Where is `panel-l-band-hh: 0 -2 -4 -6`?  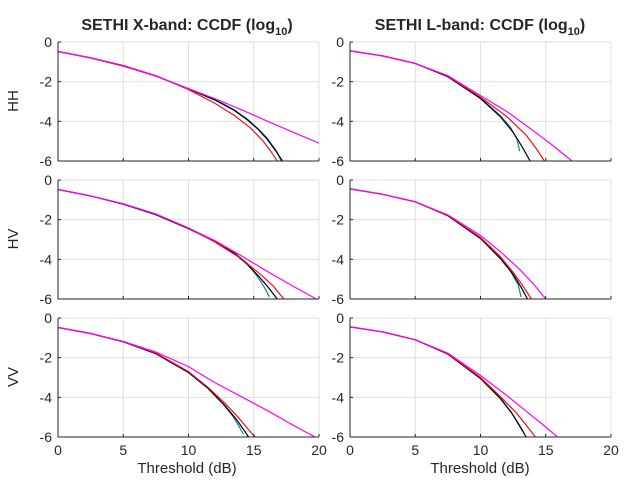 panel-l-band-hh: 0 -2 -4 -6 is located at coordinates (472, 101).